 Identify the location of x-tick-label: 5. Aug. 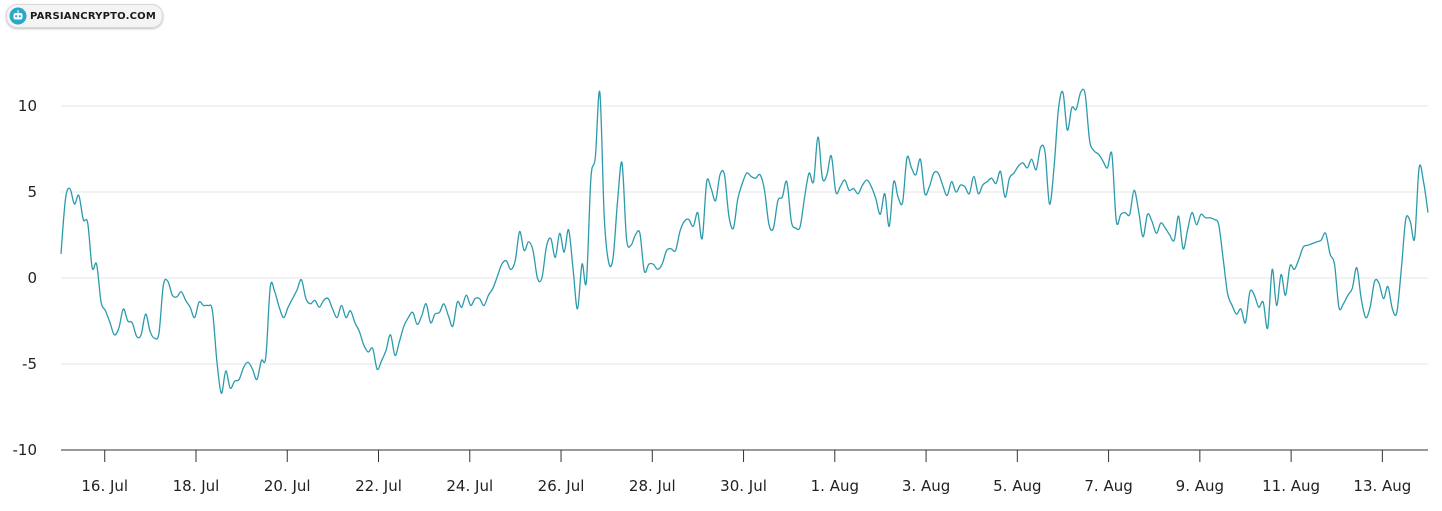
(1017, 486).